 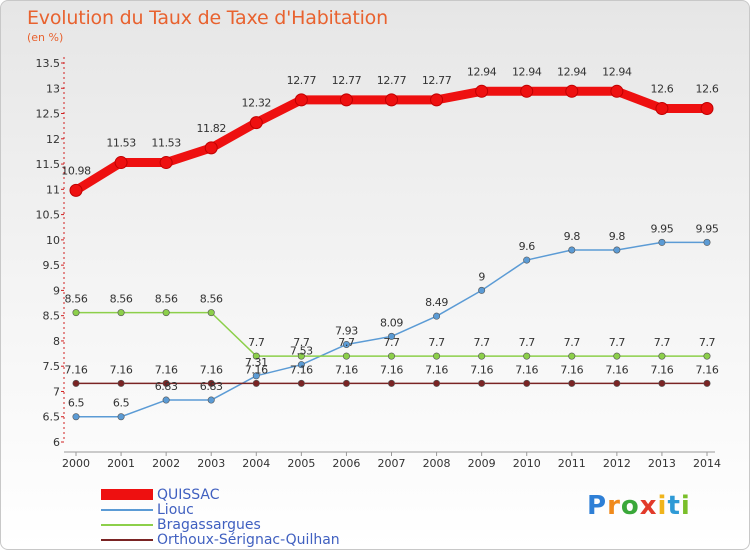 What do you see at coordinates (527, 246) in the screenshot?
I see `data-label: 9.6` at bounding box center [527, 246].